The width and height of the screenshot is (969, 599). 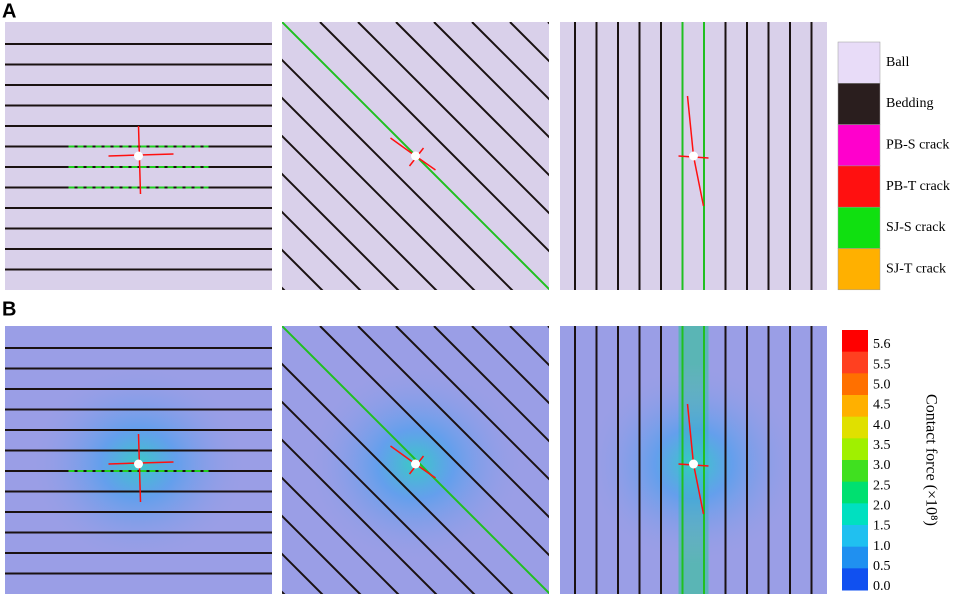 What do you see at coordinates (916, 227) in the screenshot?
I see `legend-label: SJ-S crack` at bounding box center [916, 227].